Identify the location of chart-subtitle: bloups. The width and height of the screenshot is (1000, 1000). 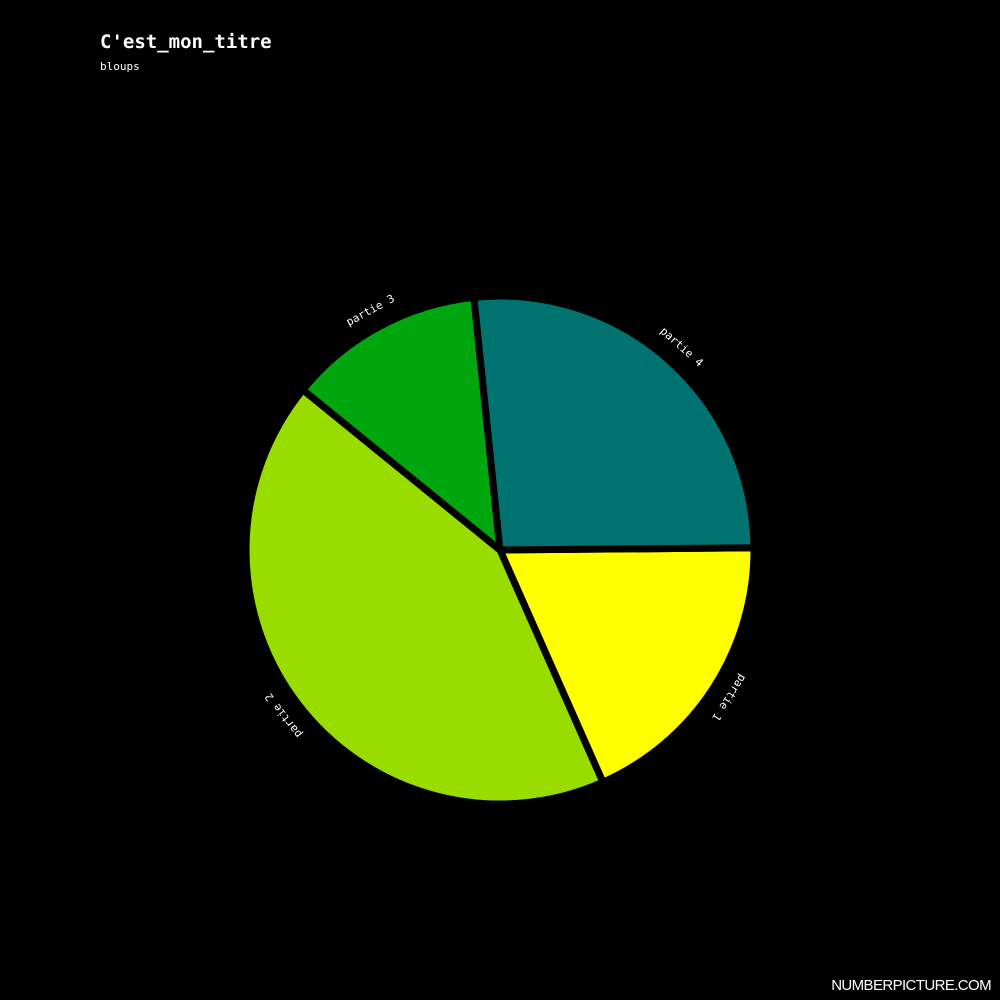
(120, 66).